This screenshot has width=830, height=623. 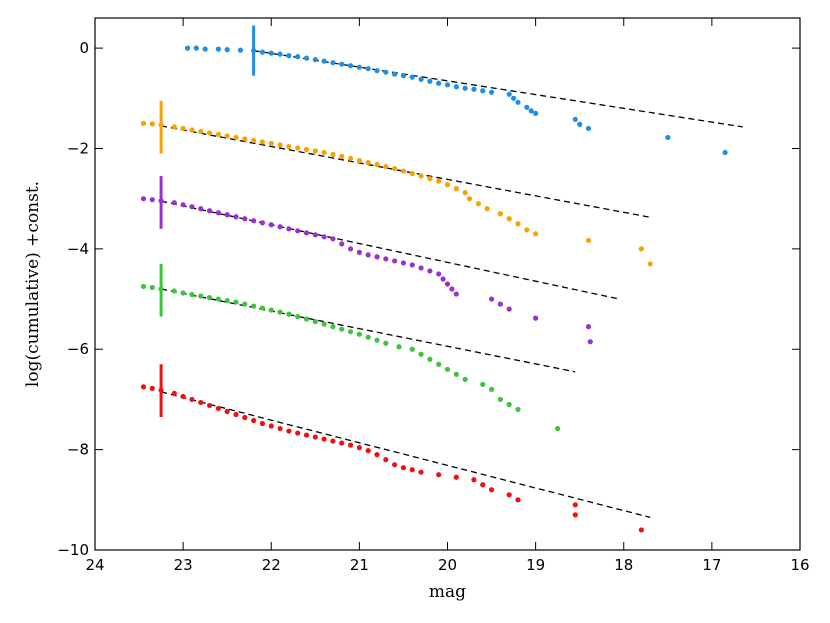 What do you see at coordinates (183, 565) in the screenshot?
I see `x-tick-label: 23` at bounding box center [183, 565].